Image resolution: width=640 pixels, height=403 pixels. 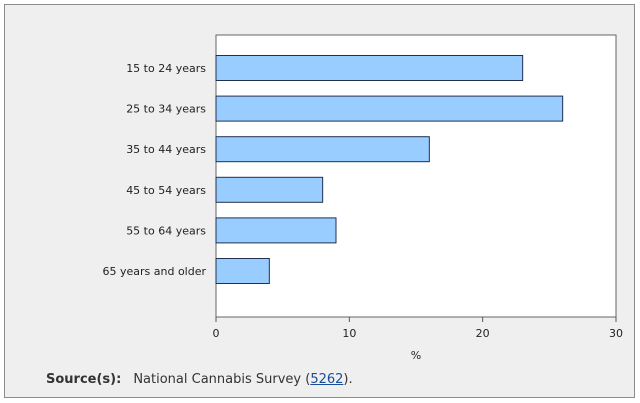 What do you see at coordinates (166, 190) in the screenshot?
I see `category-label-3: 45 to 54 years` at bounding box center [166, 190].